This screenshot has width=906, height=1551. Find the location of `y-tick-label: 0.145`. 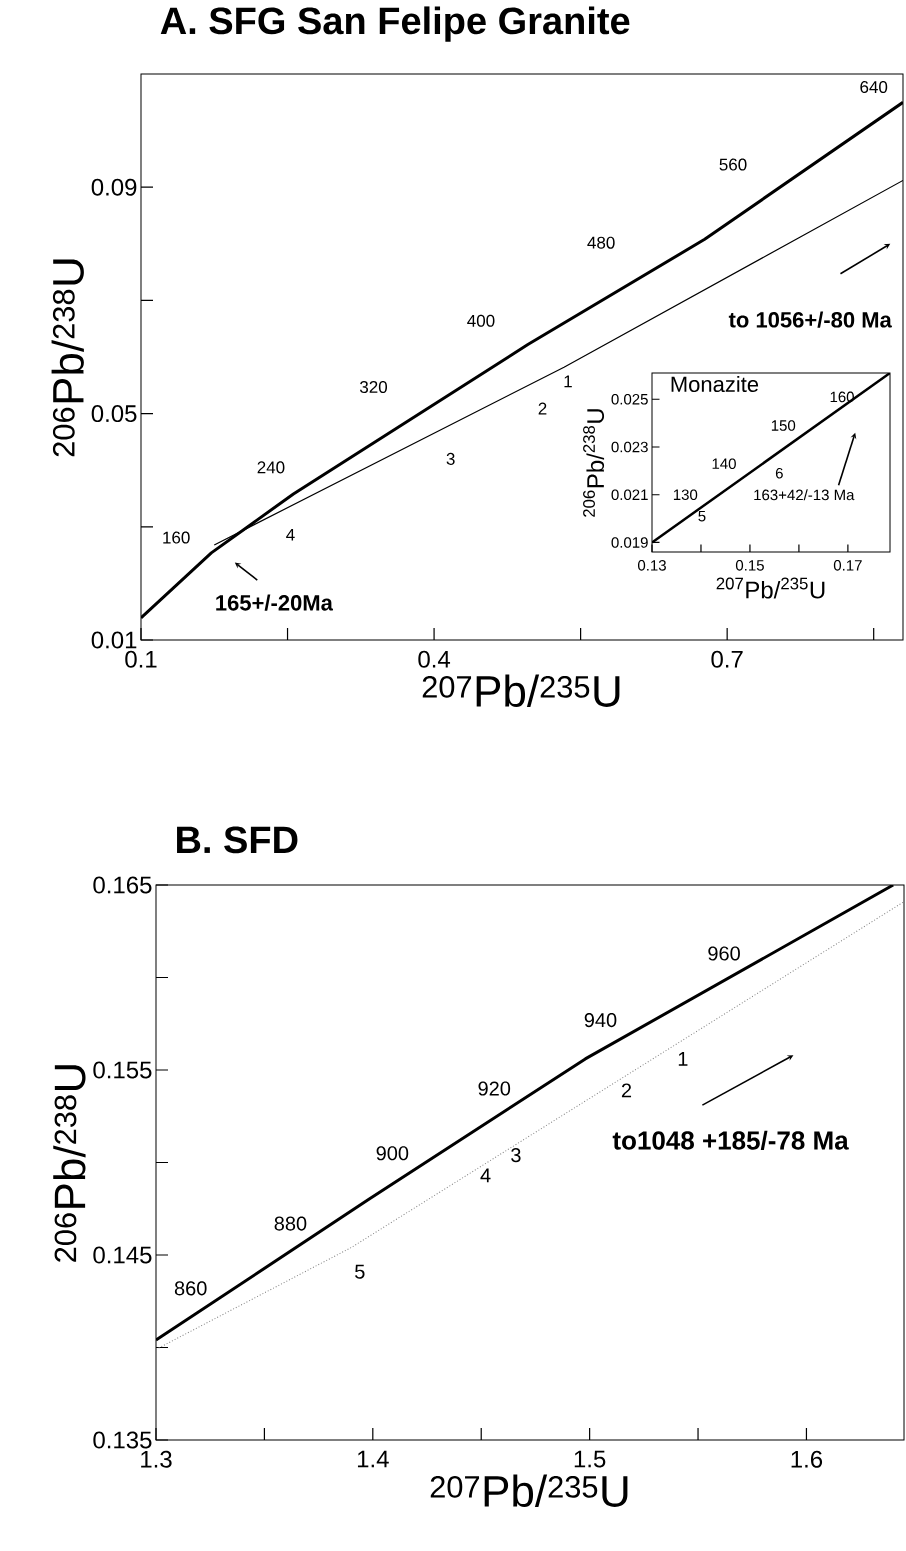

y-tick-label: 0.145 is located at coordinates (122, 1255).